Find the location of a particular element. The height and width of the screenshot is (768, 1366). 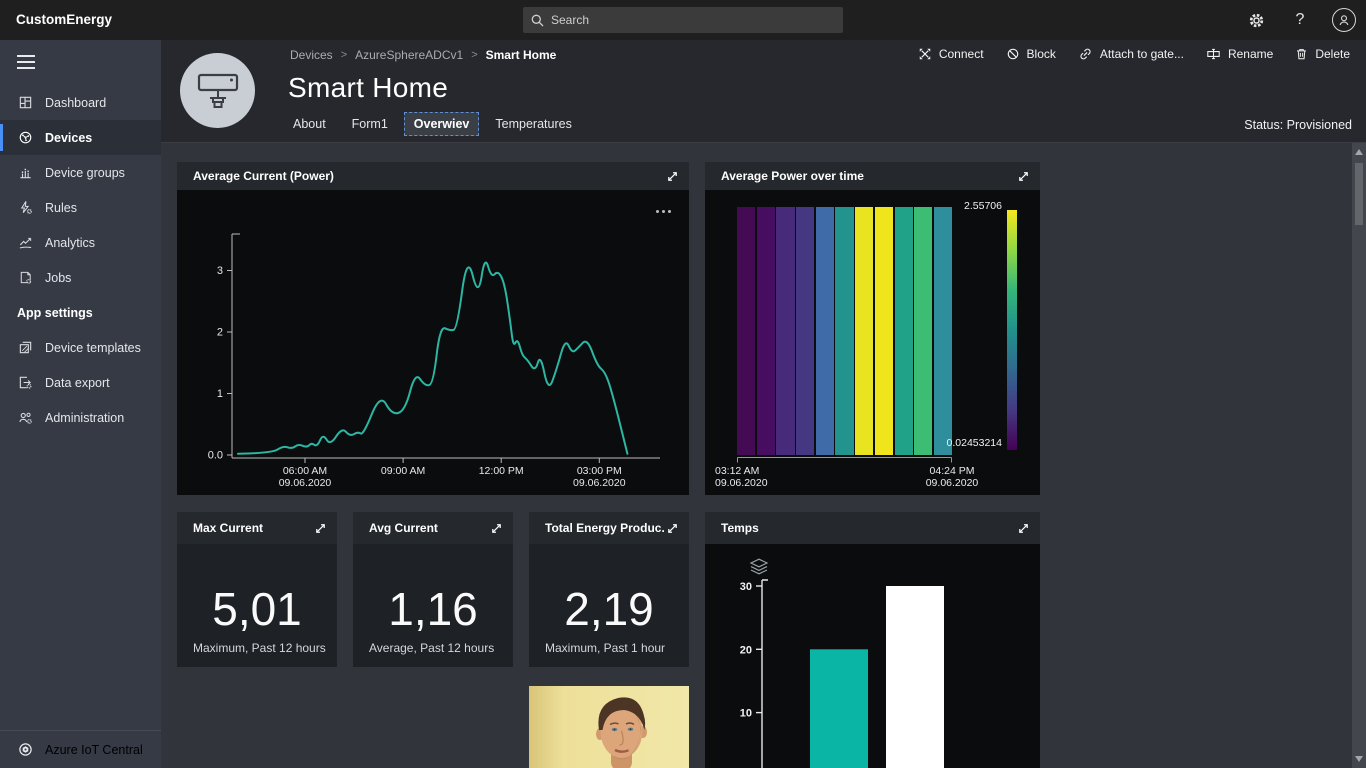

command-label: Block is located at coordinates (1041, 54).